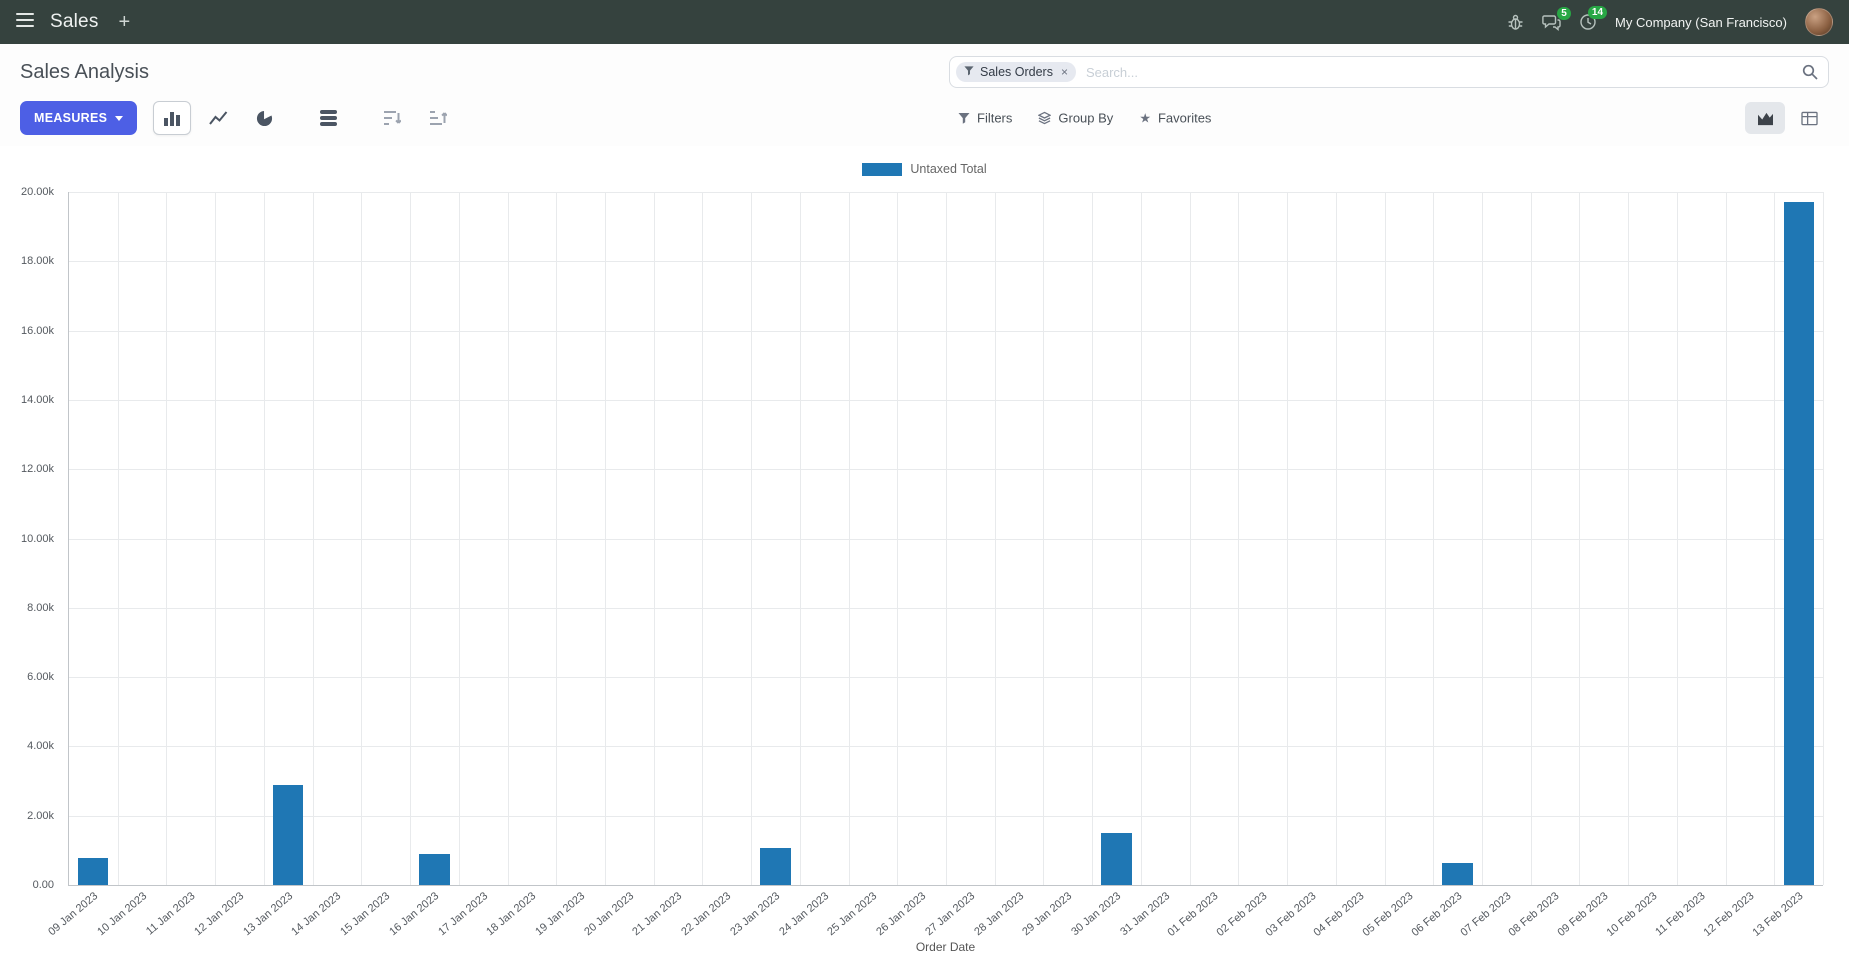 This screenshot has height=958, width=1849. Describe the element at coordinates (1184, 118) in the screenshot. I see `favorites-label: Favorites` at that location.